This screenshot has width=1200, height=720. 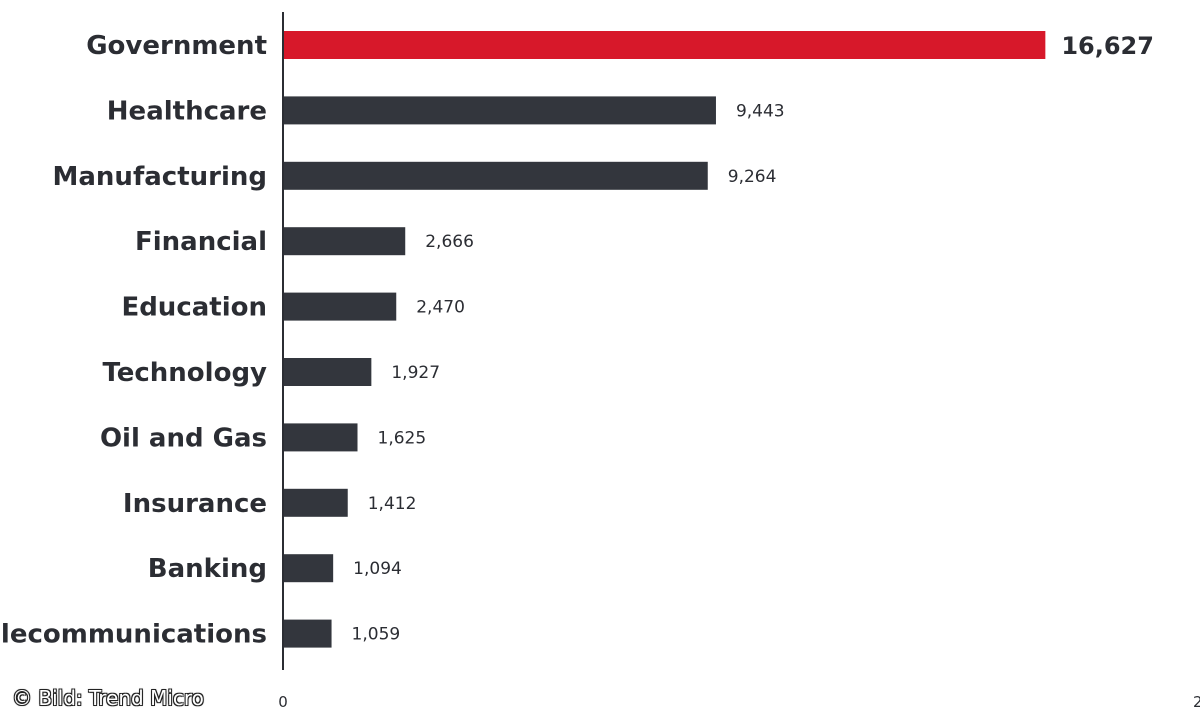 What do you see at coordinates (664, 45) in the screenshot?
I see `bar-government` at bounding box center [664, 45].